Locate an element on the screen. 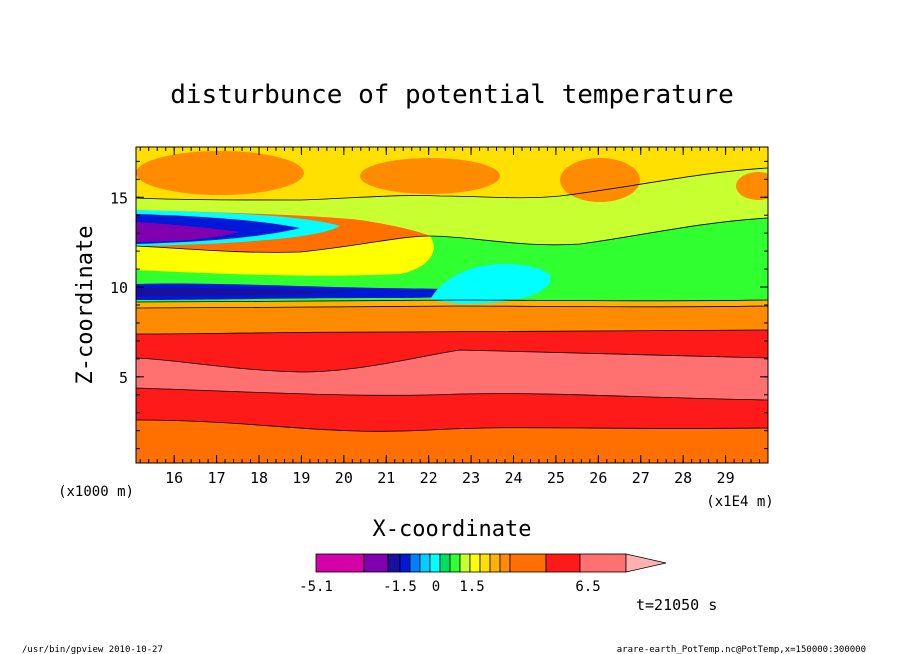 This screenshot has width=904, height=654. x-tick-label: 16 is located at coordinates (174, 478).